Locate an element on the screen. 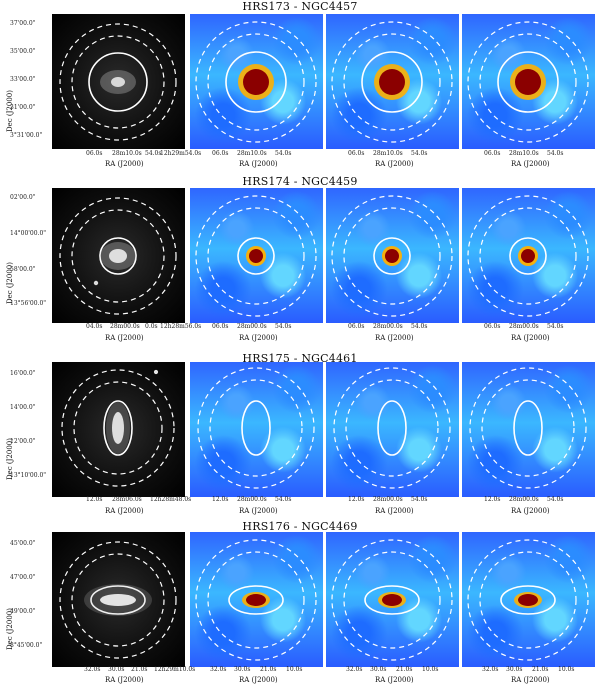 This screenshot has height=684, width=600. panel-title: HRS175 - NGC4461 is located at coordinates (300, 358).